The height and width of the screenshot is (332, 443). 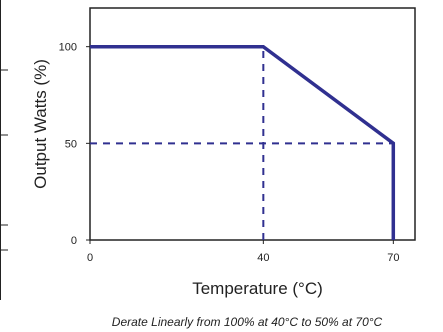 I want to click on x-axis-ticks: 0 40 70, so click(x=243, y=252).